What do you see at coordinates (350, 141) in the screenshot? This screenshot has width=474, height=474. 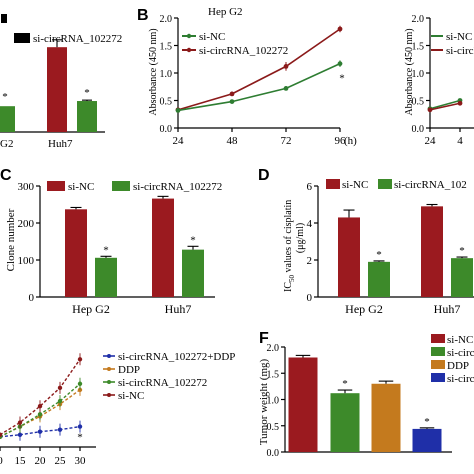 I see `panel-b-x-unit: (h)` at bounding box center [350, 141].